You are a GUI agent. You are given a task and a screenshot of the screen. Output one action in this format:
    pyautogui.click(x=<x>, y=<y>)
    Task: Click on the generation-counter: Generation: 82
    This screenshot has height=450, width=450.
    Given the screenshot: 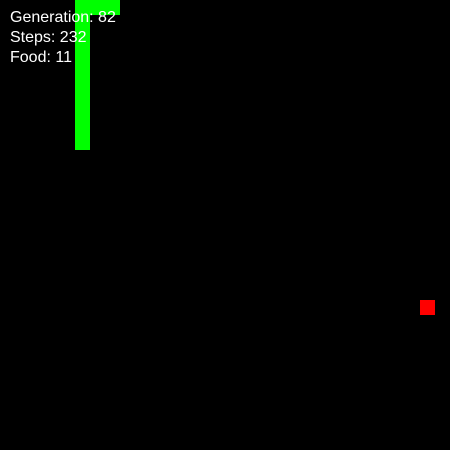 What is the action you would take?
    pyautogui.click(x=63, y=17)
    